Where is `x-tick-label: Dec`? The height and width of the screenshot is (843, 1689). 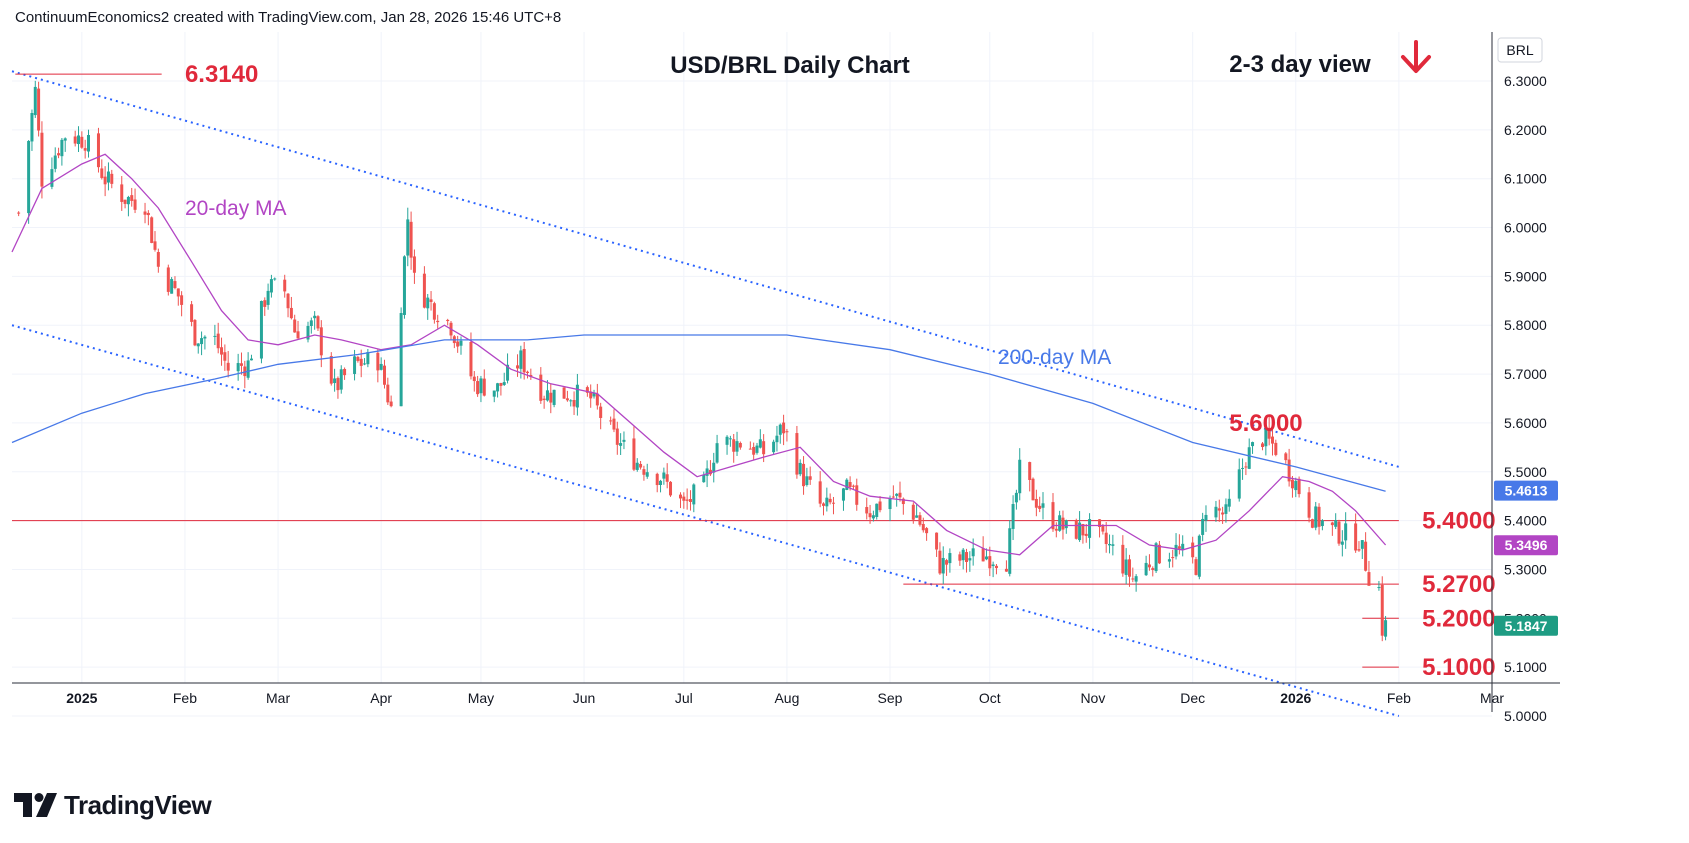 x-tick-label: Dec is located at coordinates (1192, 698).